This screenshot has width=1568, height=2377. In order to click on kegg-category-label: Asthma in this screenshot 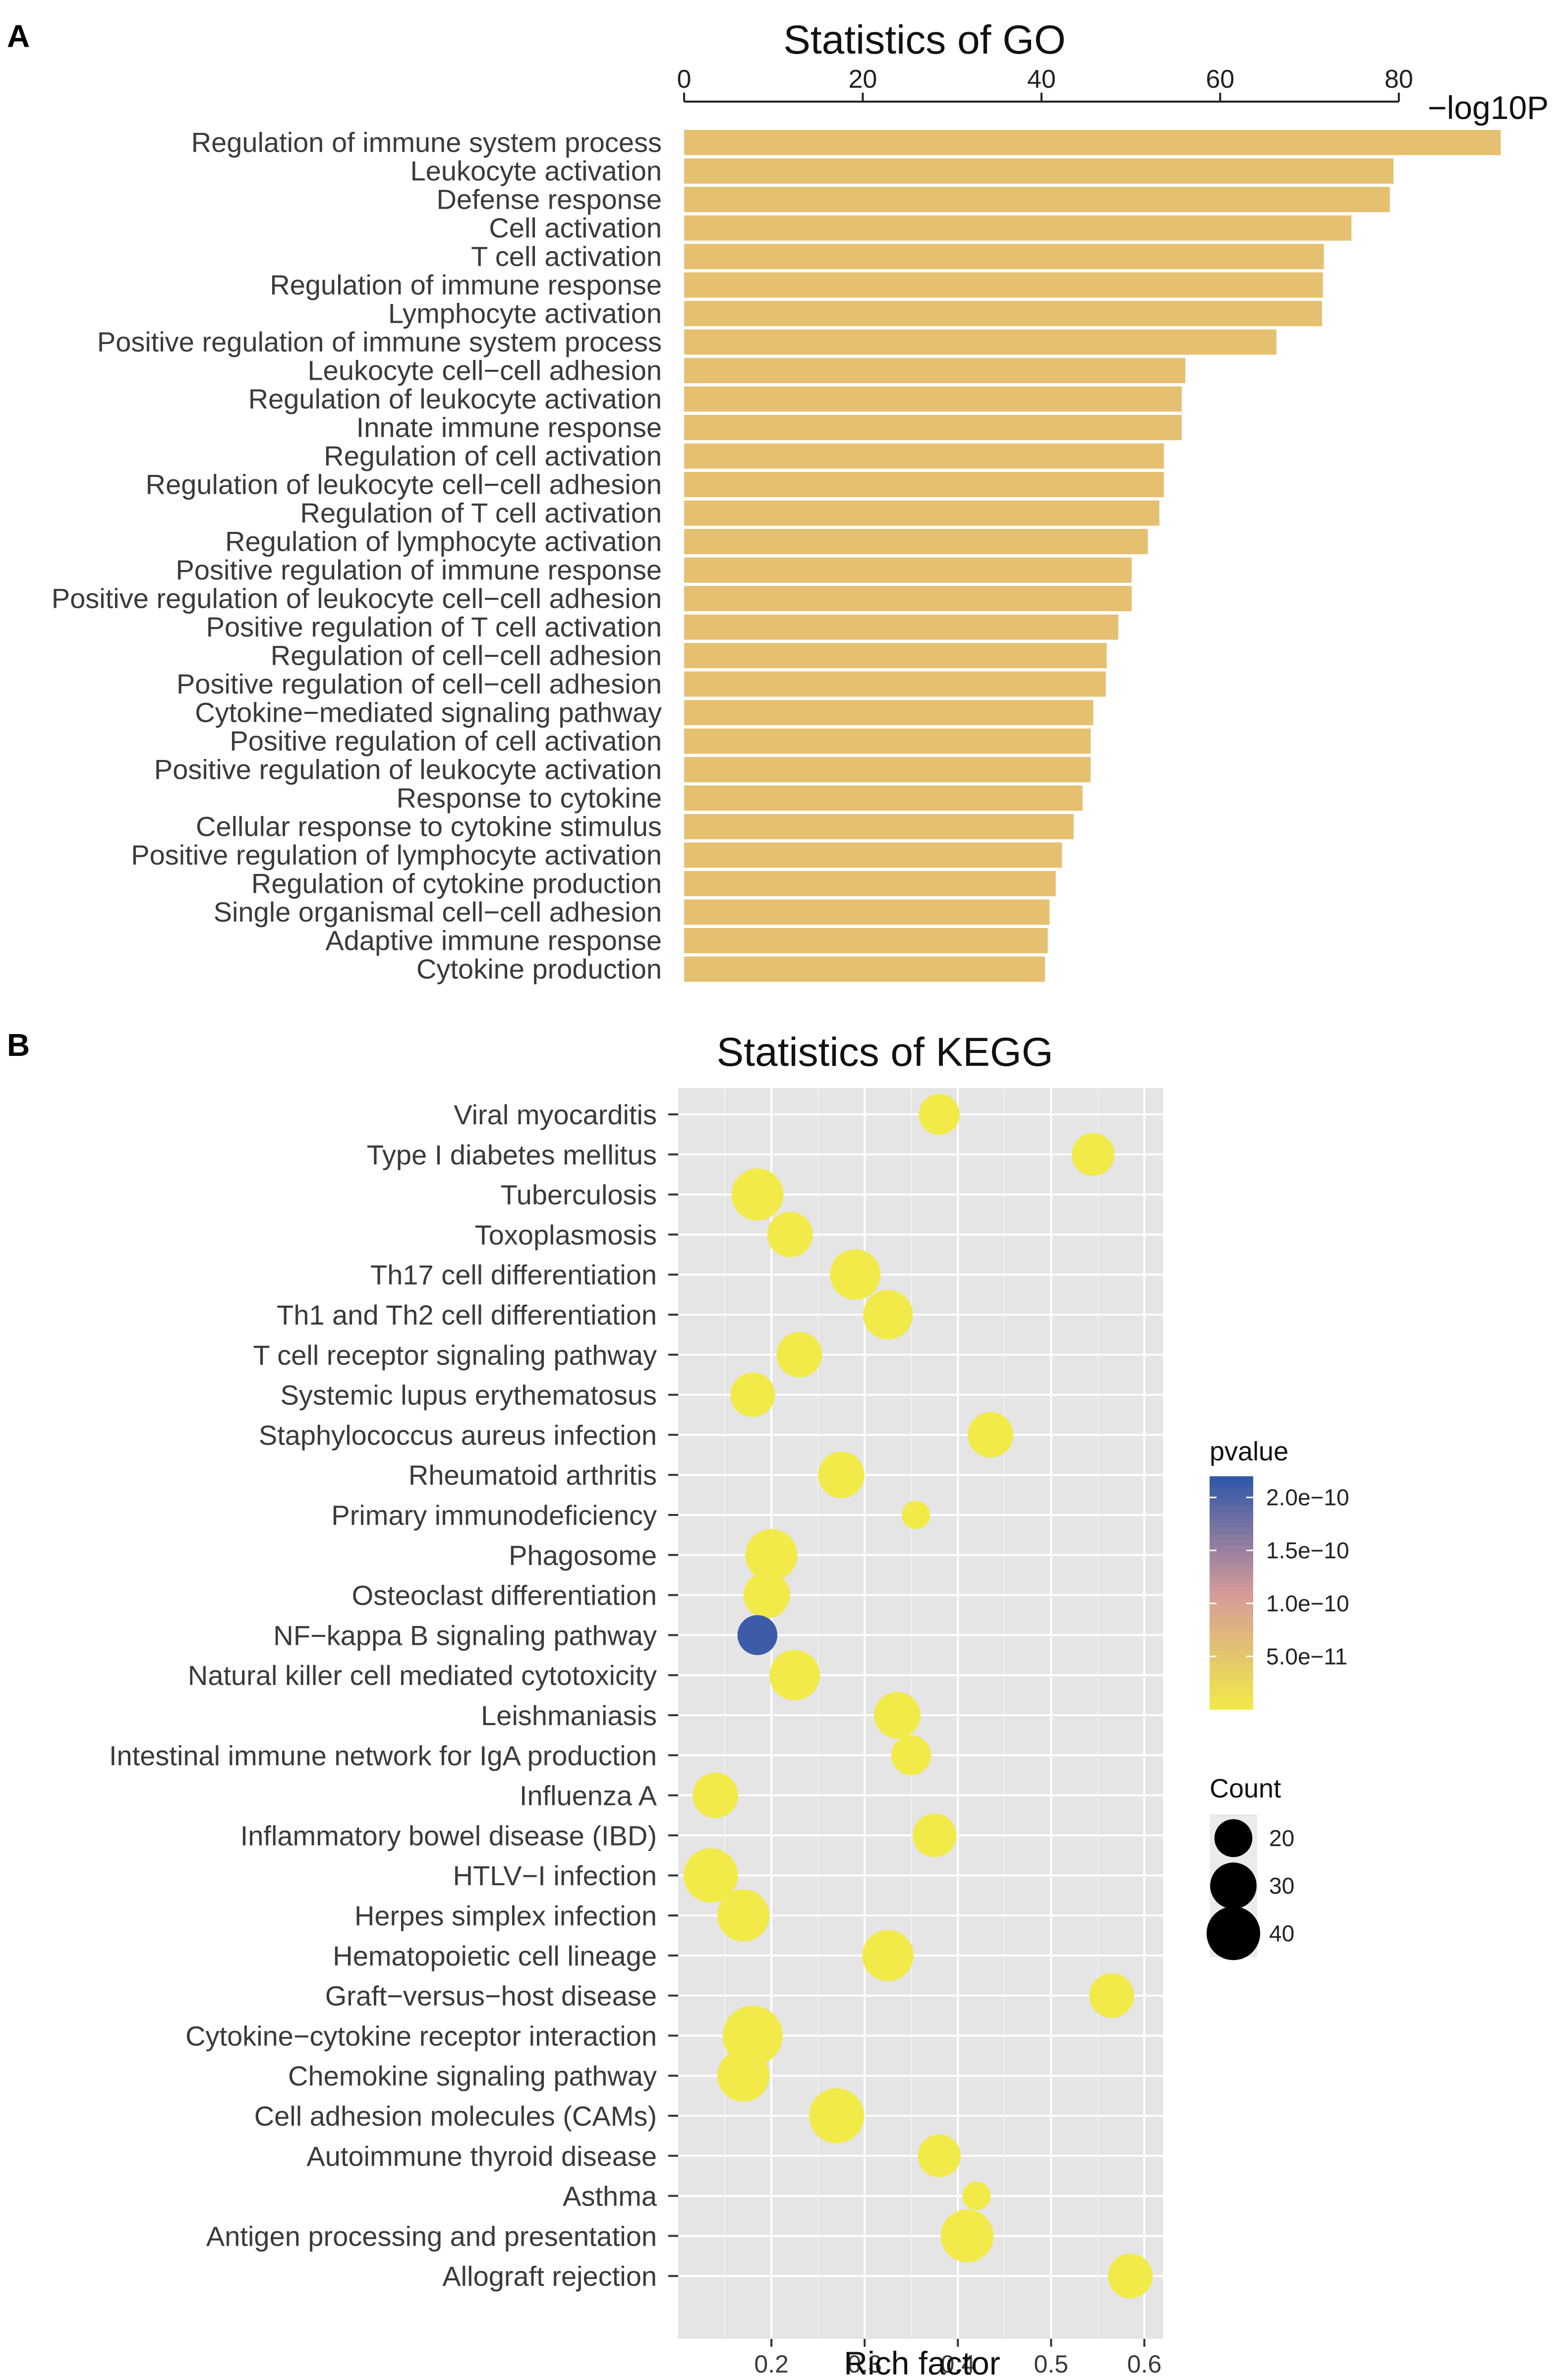, I will do `click(610, 2196)`.